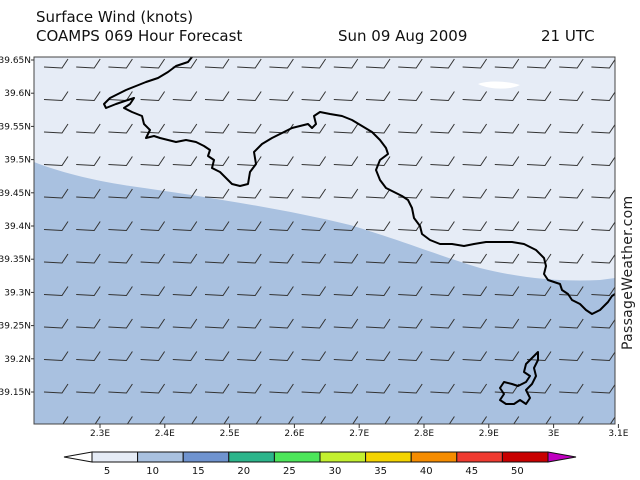 The image size is (640, 480). What do you see at coordinates (15, 393) in the screenshot?
I see `lat-label: 39.15N` at bounding box center [15, 393].